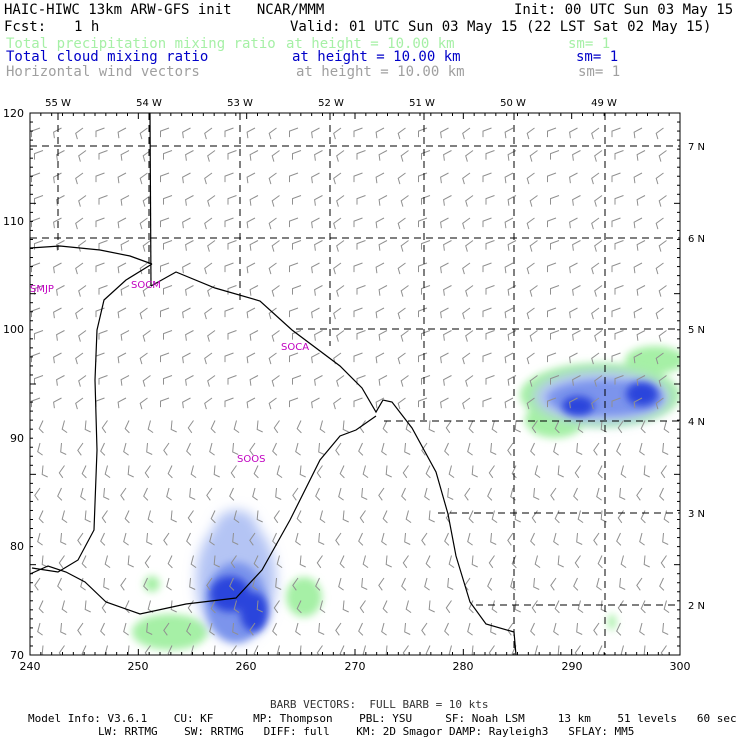  I want to click on field-precip-height: at height = 10.00 km, so click(370, 44).